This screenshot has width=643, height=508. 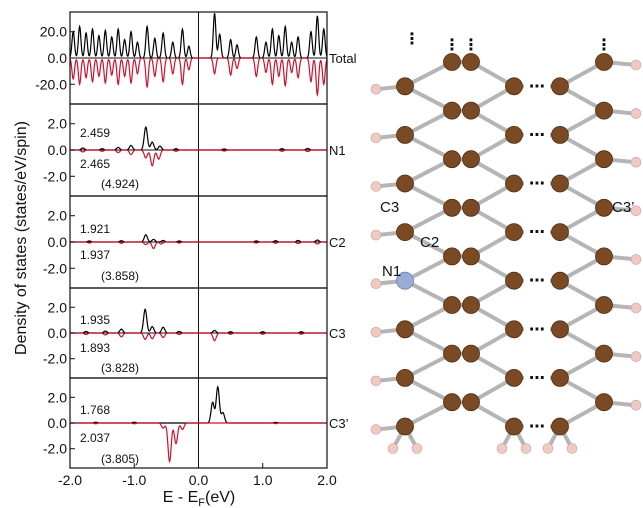 What do you see at coordinates (389, 207) in the screenshot?
I see `structure-label-c3: C3` at bounding box center [389, 207].